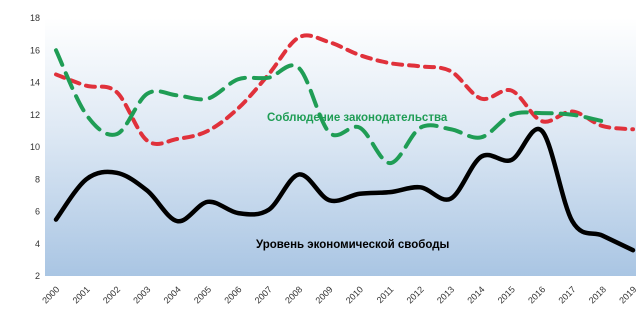 The image size is (641, 321). I want to click on x-tick-label: 2017, so click(566, 294).